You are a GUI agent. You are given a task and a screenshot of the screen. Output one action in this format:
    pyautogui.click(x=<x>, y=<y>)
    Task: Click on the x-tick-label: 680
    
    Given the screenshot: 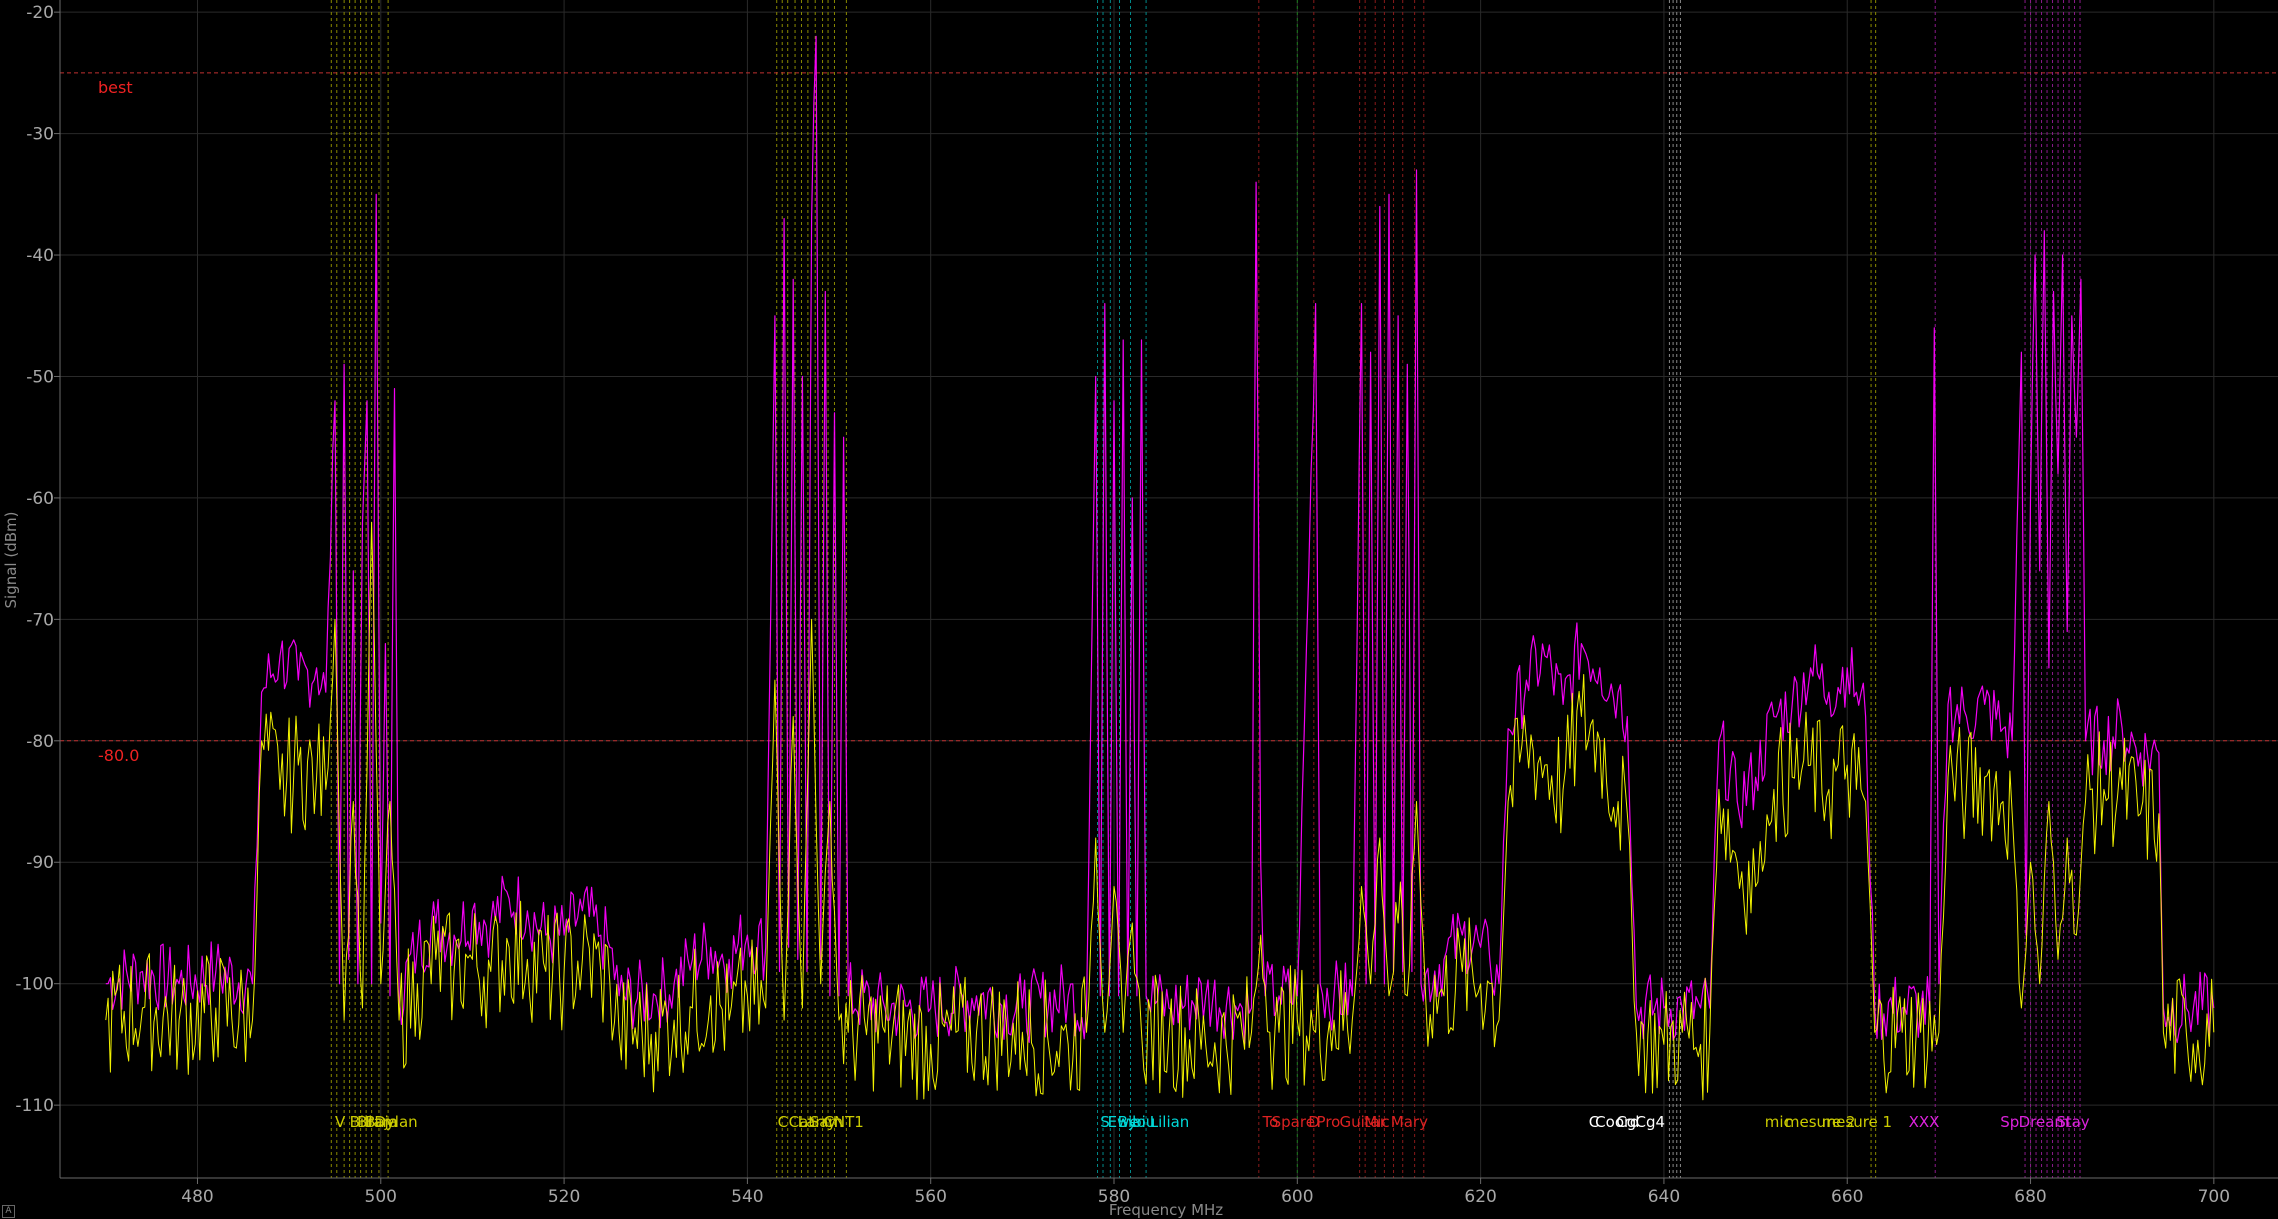 What is the action you would take?
    pyautogui.click(x=2030, y=1197)
    